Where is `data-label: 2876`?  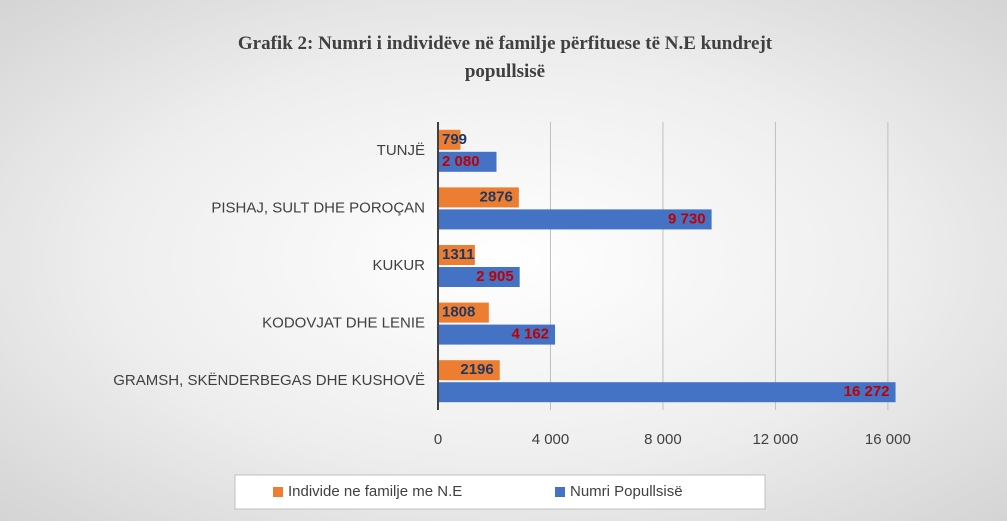
data-label: 2876 is located at coordinates (495, 196).